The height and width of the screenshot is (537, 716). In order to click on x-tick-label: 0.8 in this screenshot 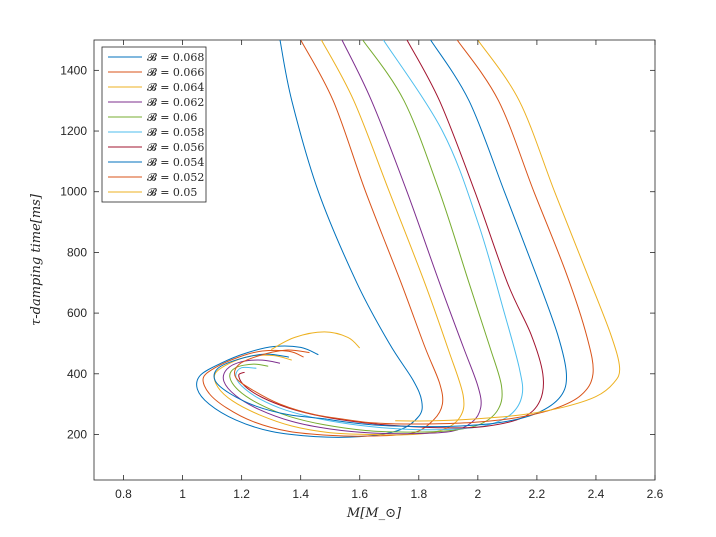, I will do `click(123, 494)`.